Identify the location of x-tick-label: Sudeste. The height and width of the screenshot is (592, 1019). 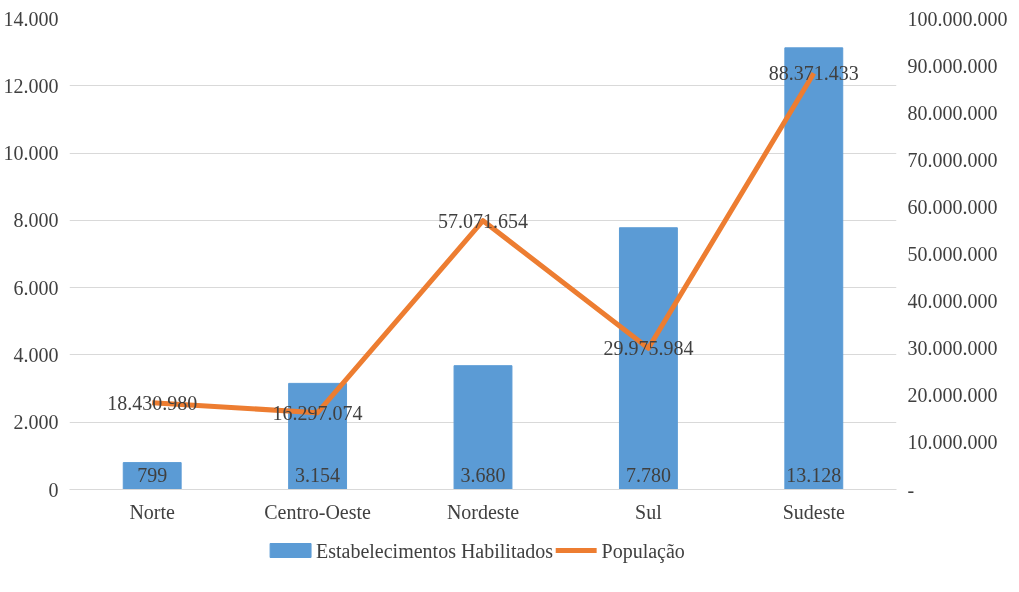
(814, 511).